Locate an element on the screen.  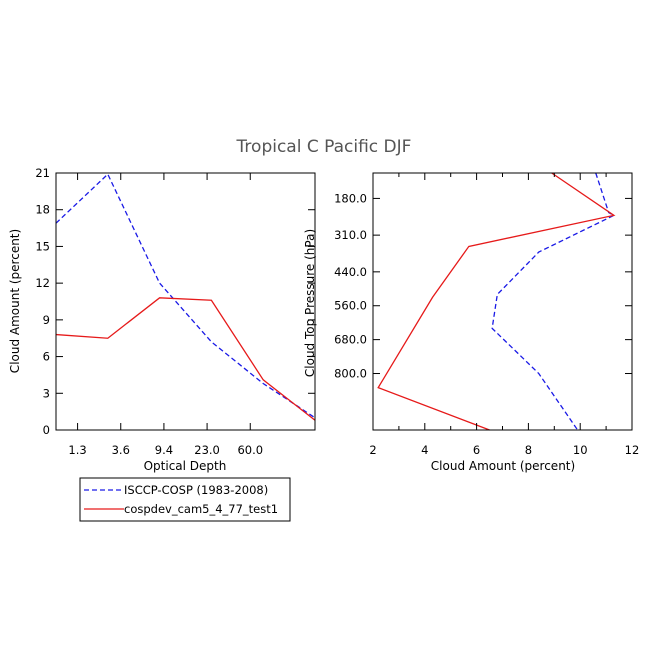
right-y-tick-label: 680.0 is located at coordinates (350, 340).